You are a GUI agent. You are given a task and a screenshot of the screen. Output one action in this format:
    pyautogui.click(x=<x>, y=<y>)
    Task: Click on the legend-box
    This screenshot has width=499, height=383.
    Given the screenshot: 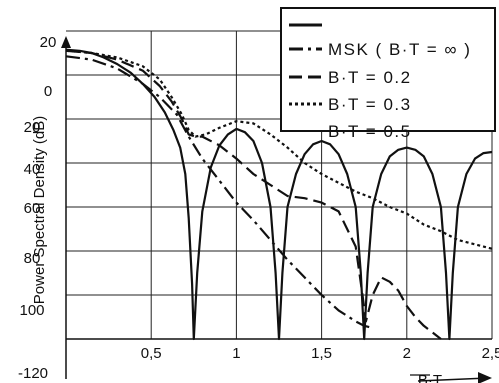 What is the action you would take?
    pyautogui.click(x=388, y=69)
    